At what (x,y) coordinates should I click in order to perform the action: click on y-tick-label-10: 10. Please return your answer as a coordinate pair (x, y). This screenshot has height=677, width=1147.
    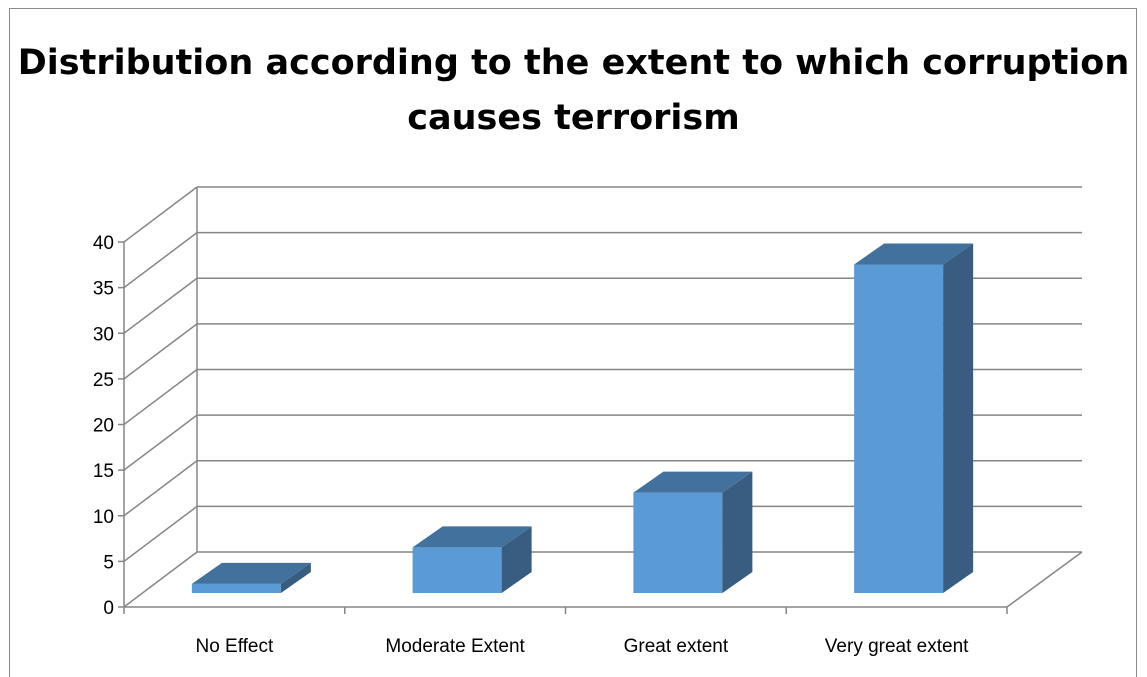
    Looking at the image, I should click on (103, 517).